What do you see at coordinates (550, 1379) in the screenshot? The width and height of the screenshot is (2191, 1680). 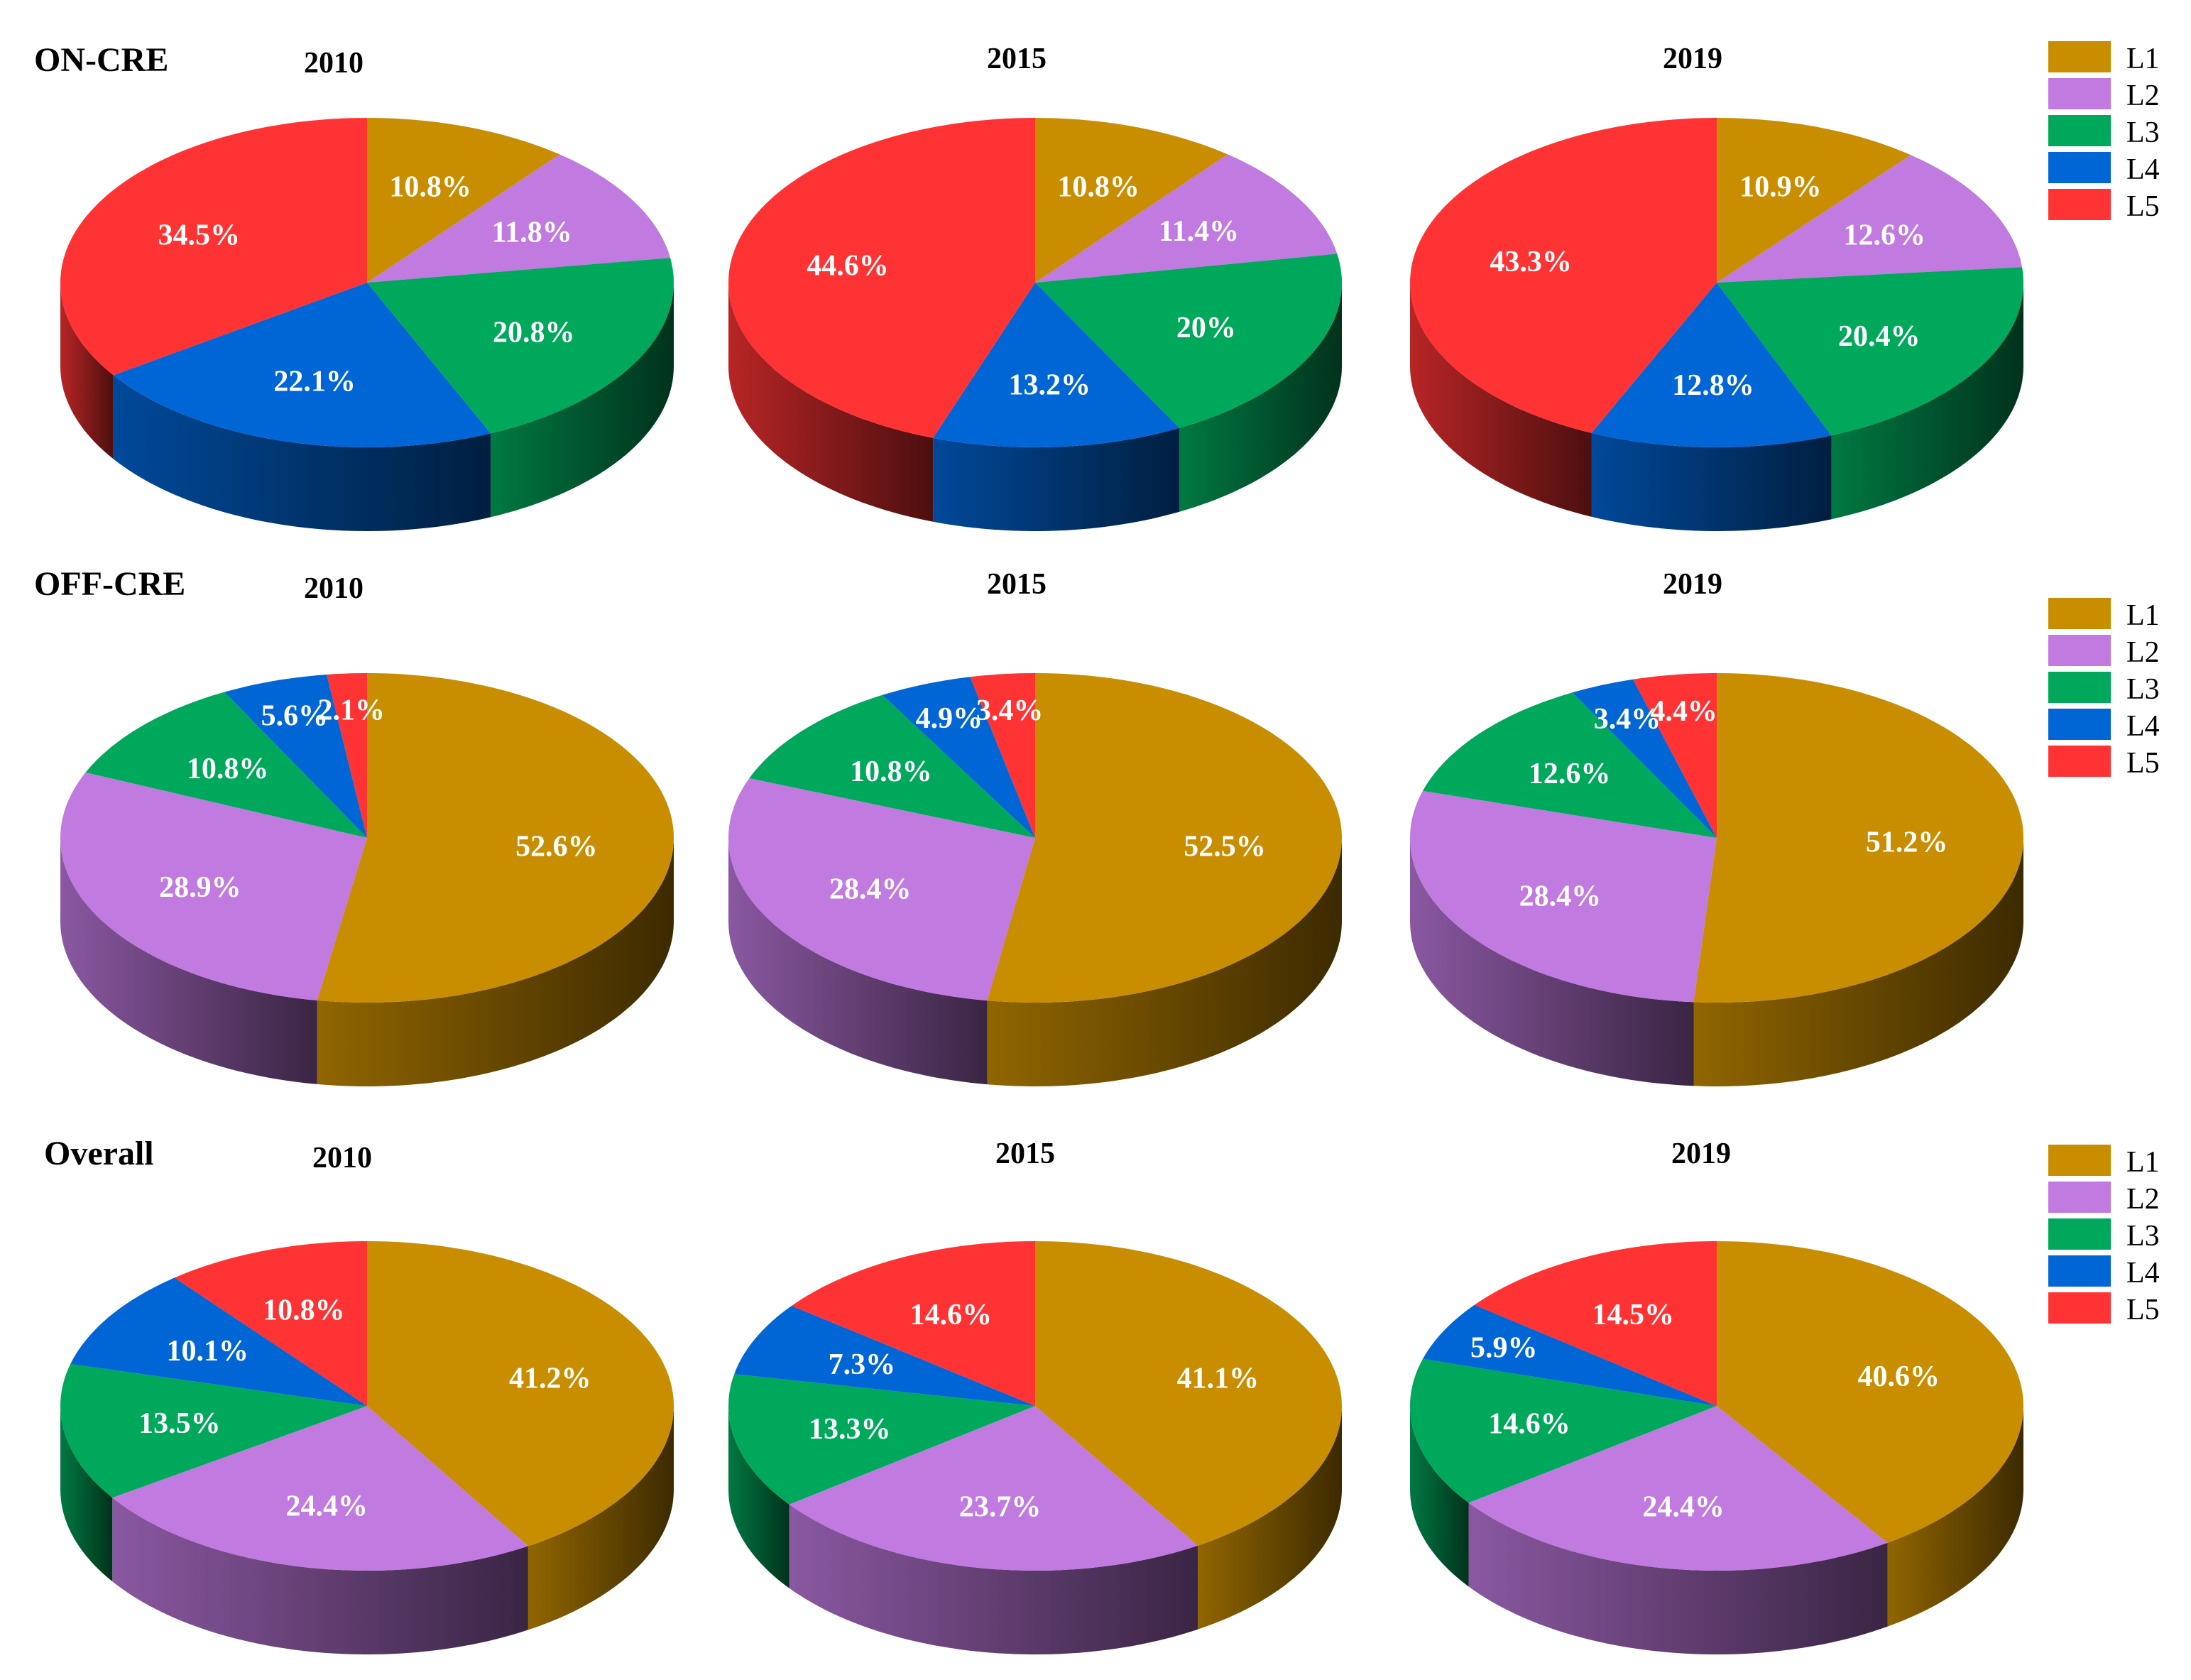 I see `slice-value-label-l1: 41.2%` at bounding box center [550, 1379].